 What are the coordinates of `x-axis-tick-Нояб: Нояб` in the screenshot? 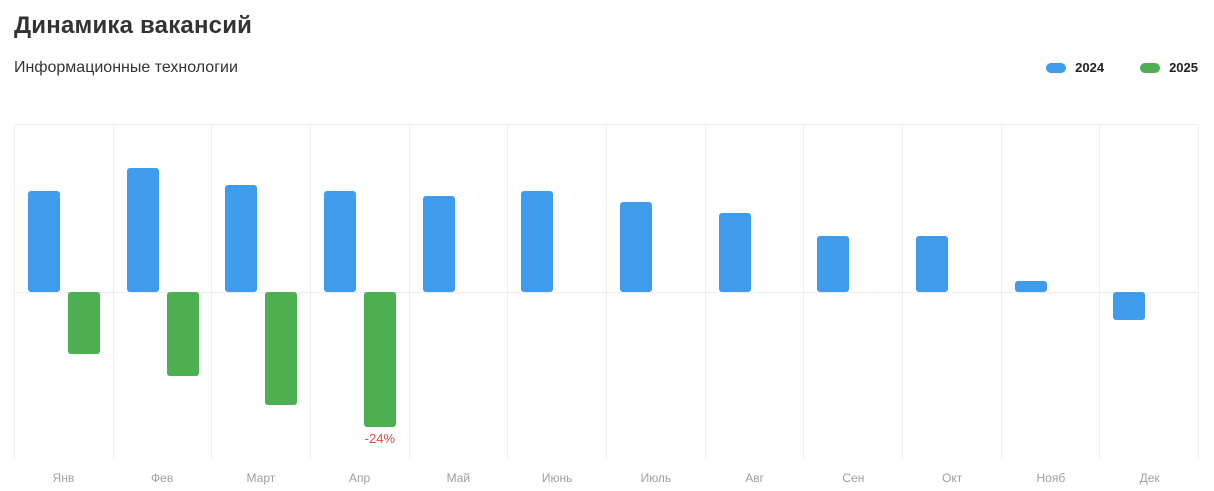 It's located at (1051, 478).